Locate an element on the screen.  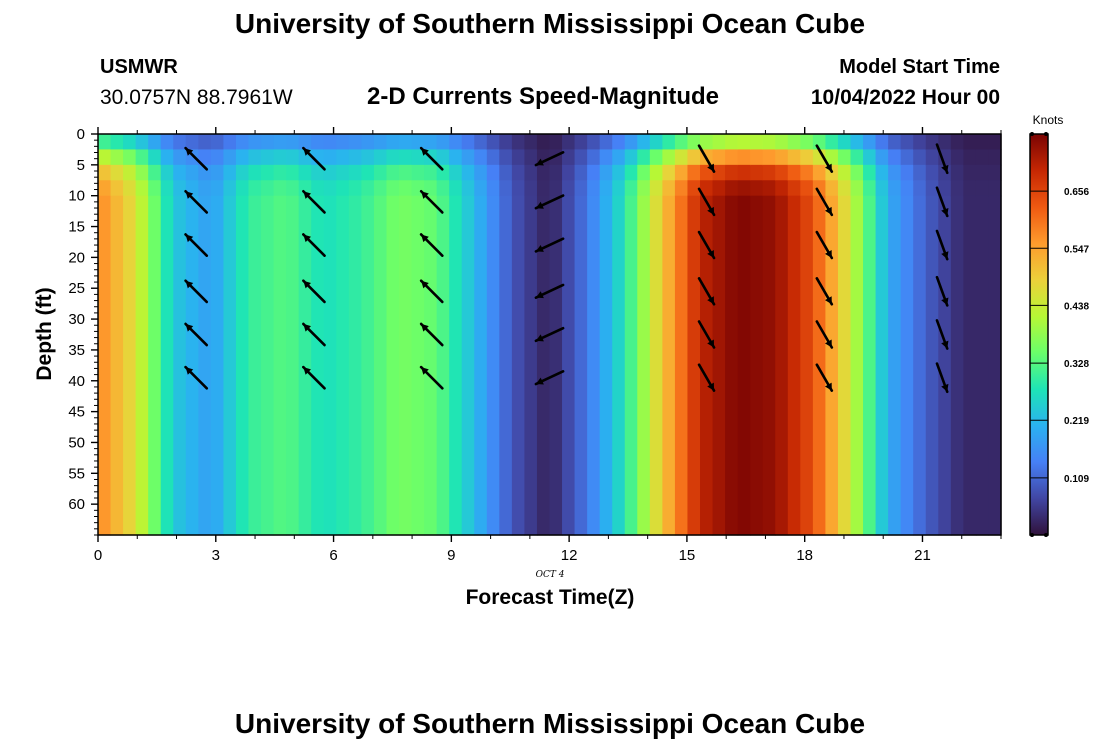
y-tick-label: 15 is located at coordinates (76, 227).